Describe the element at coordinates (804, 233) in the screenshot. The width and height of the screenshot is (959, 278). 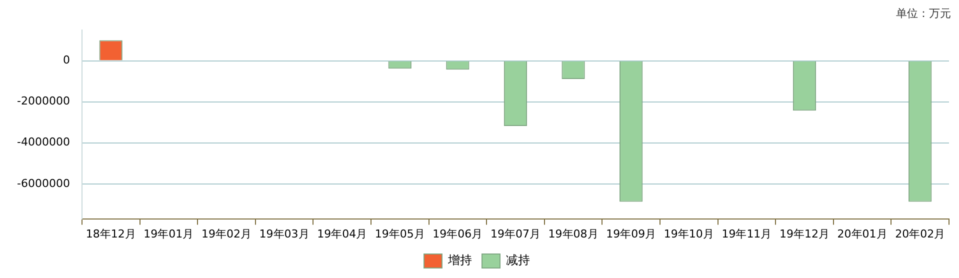
I see `x-tick-label: 19年12月` at that location.